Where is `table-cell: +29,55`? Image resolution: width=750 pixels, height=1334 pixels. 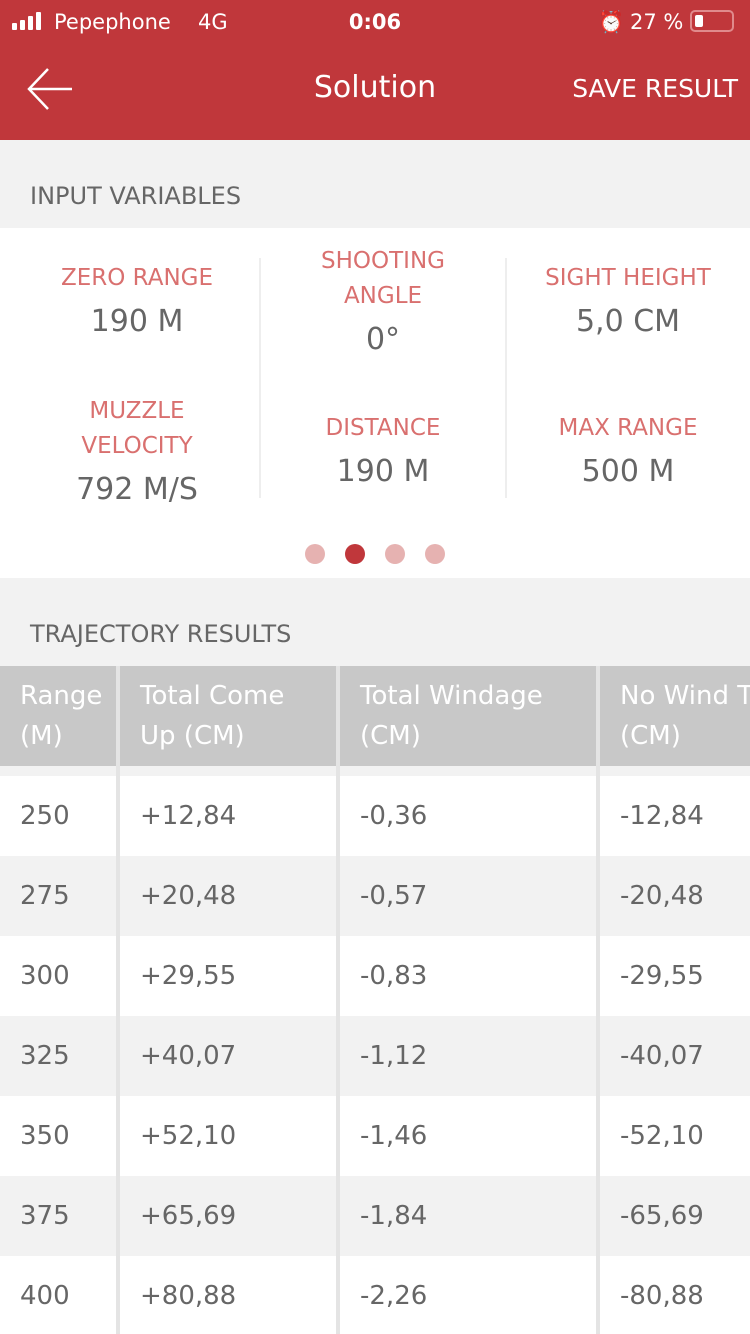
table-cell: +29,55 is located at coordinates (188, 976).